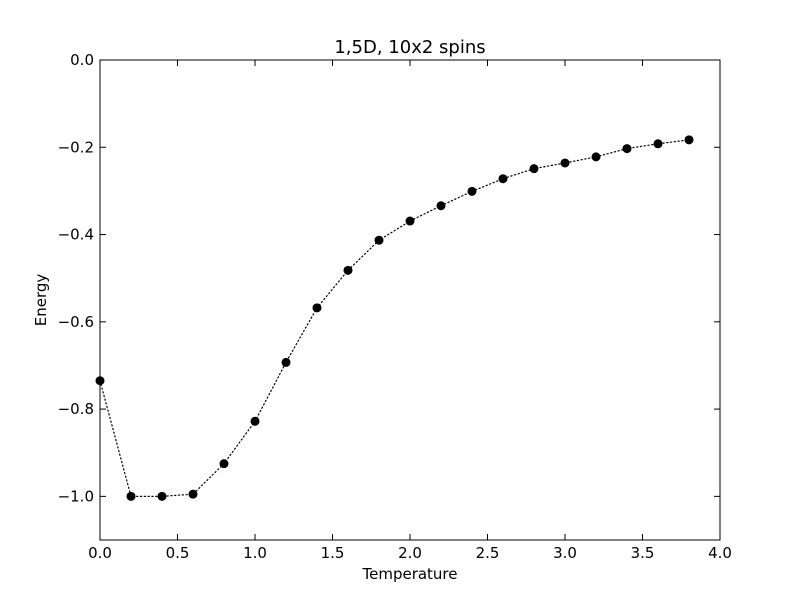 Image resolution: width=800 pixels, height=600 pixels. Describe the element at coordinates (409, 47) in the screenshot. I see `chart-title: 1,5D, 10x2 spins` at that location.